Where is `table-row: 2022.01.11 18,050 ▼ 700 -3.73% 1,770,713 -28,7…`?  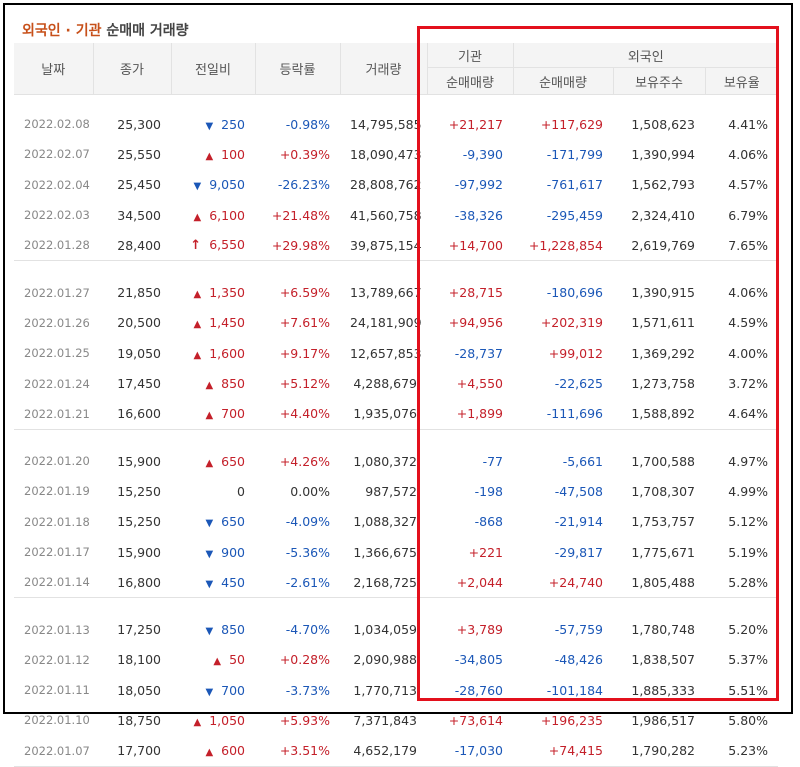 table-row: 2022.01.11 18,050 ▼ 700 -3.73% 1,770,713 -28,7… is located at coordinates (396, 690).